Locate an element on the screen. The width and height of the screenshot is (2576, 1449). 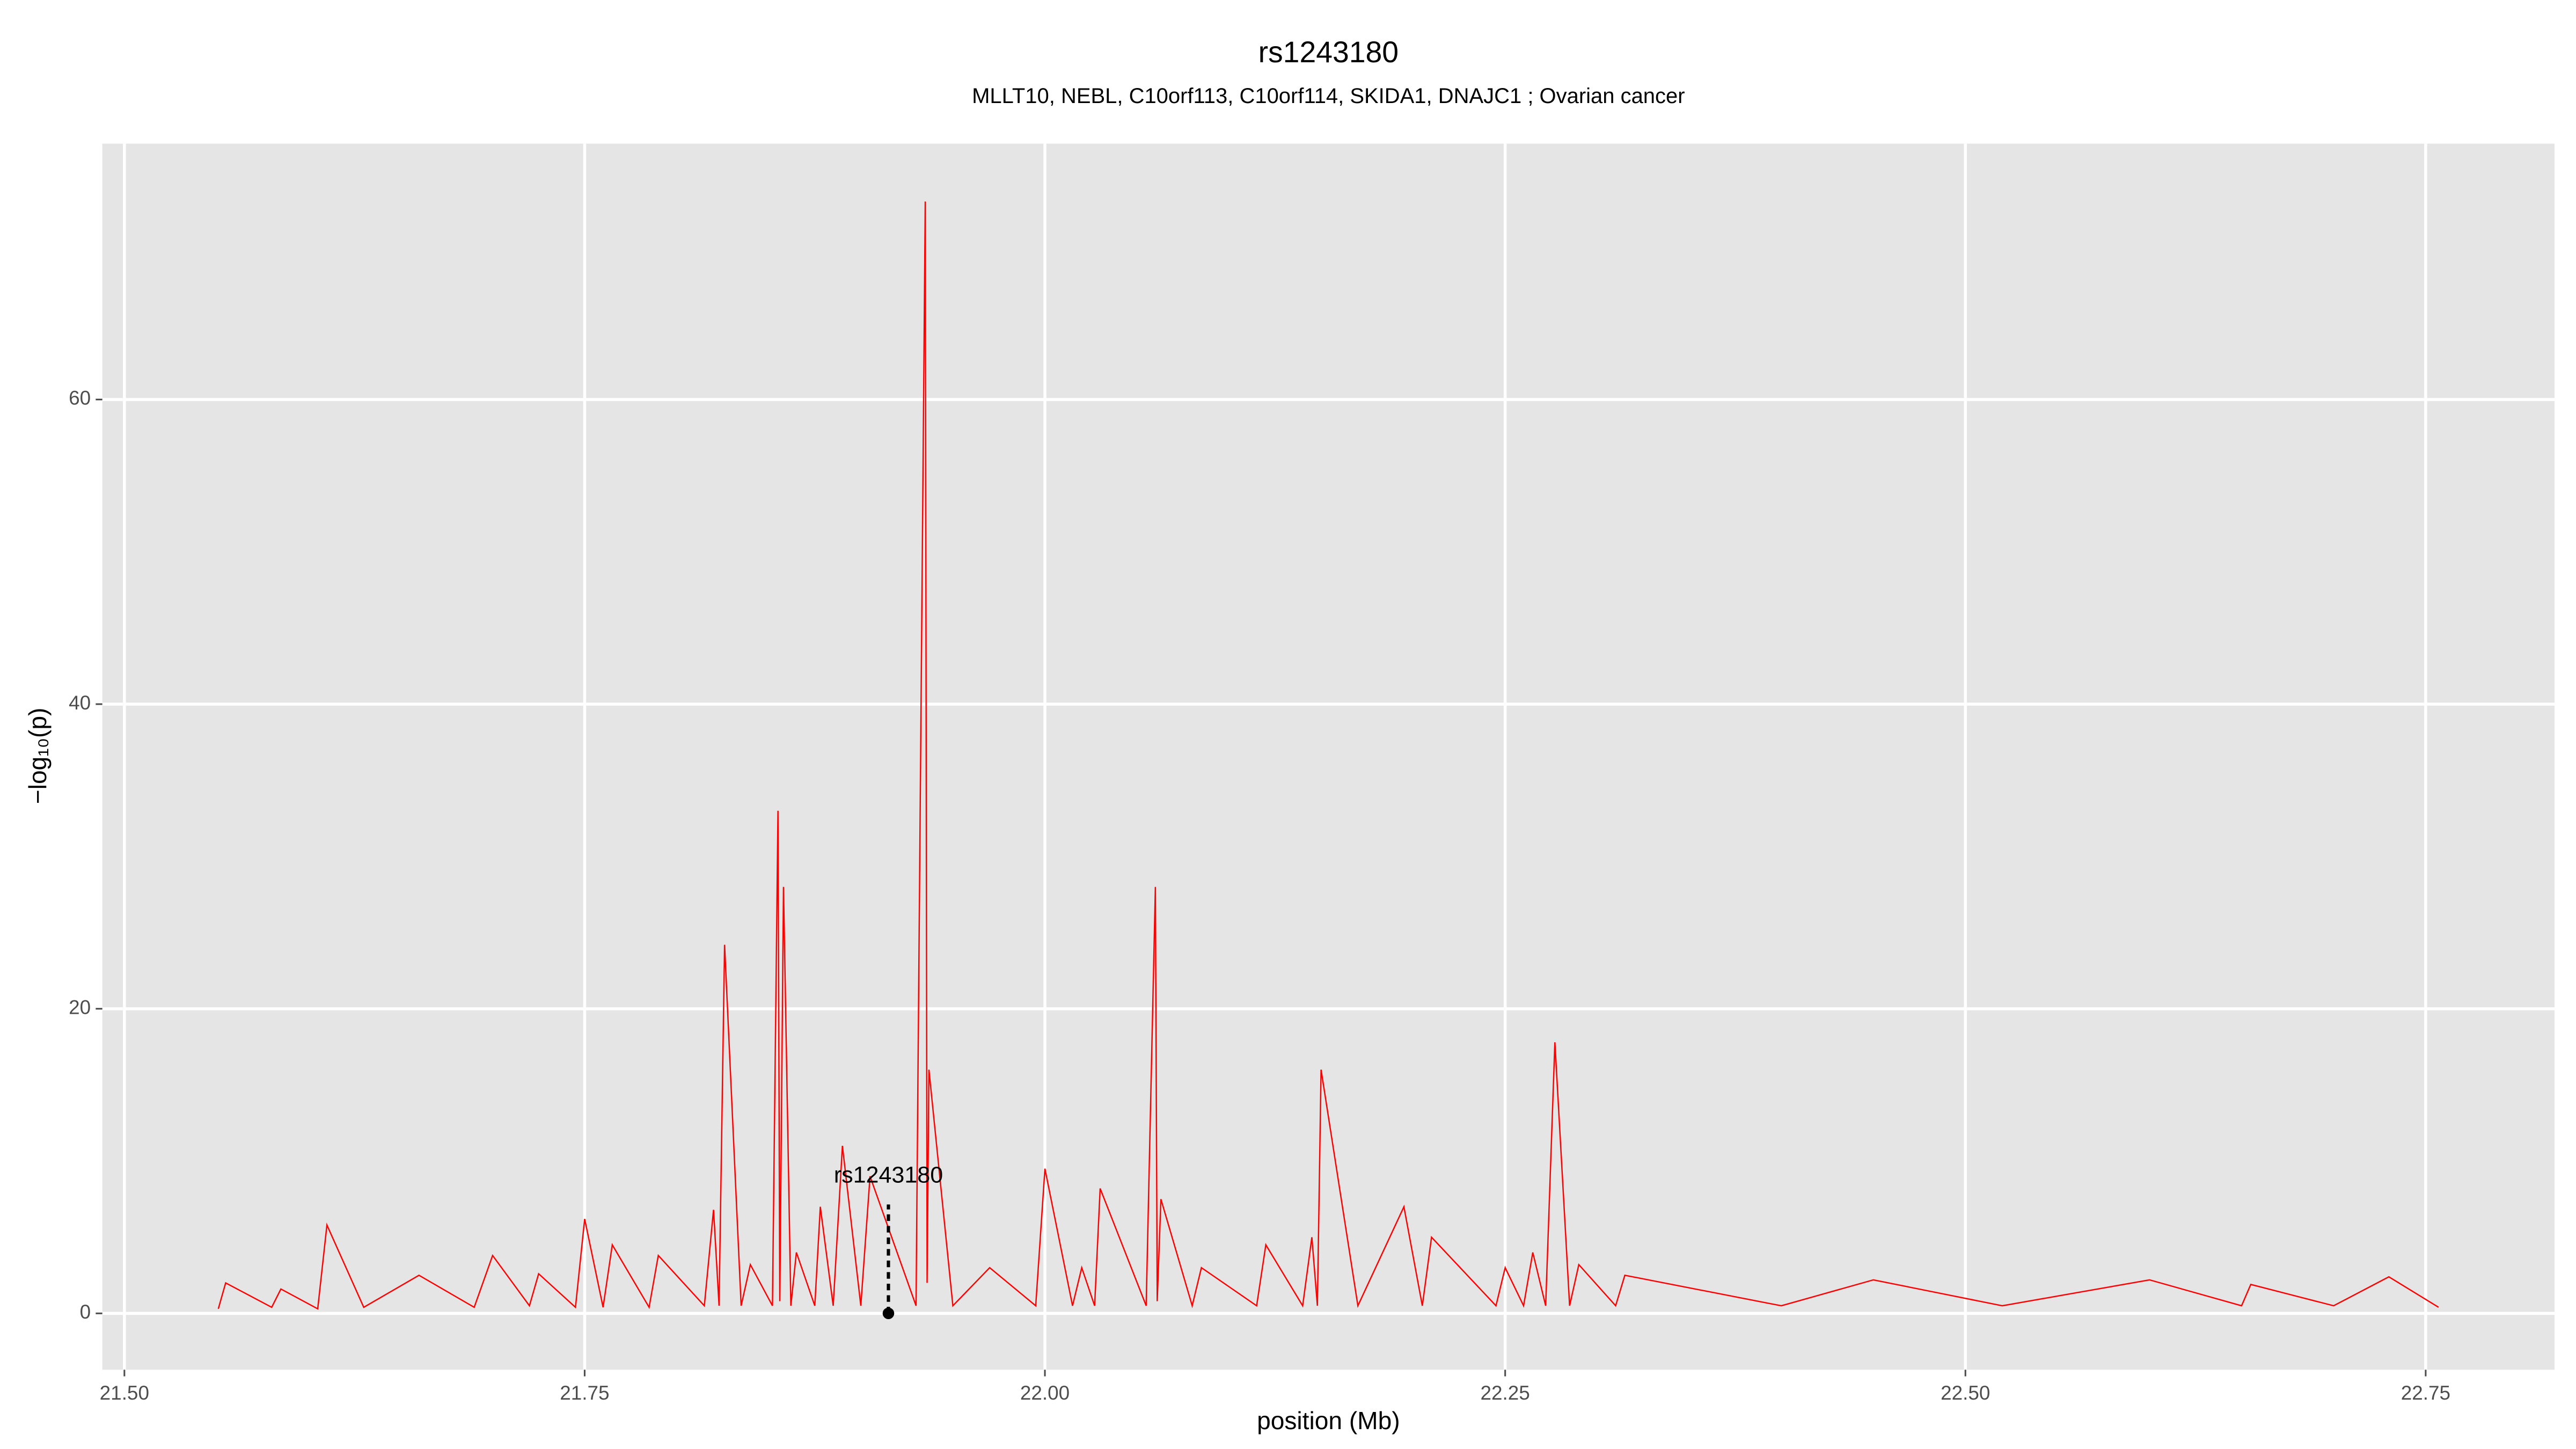
y-axis-label: −log₁₀(p) is located at coordinates (38, 756).